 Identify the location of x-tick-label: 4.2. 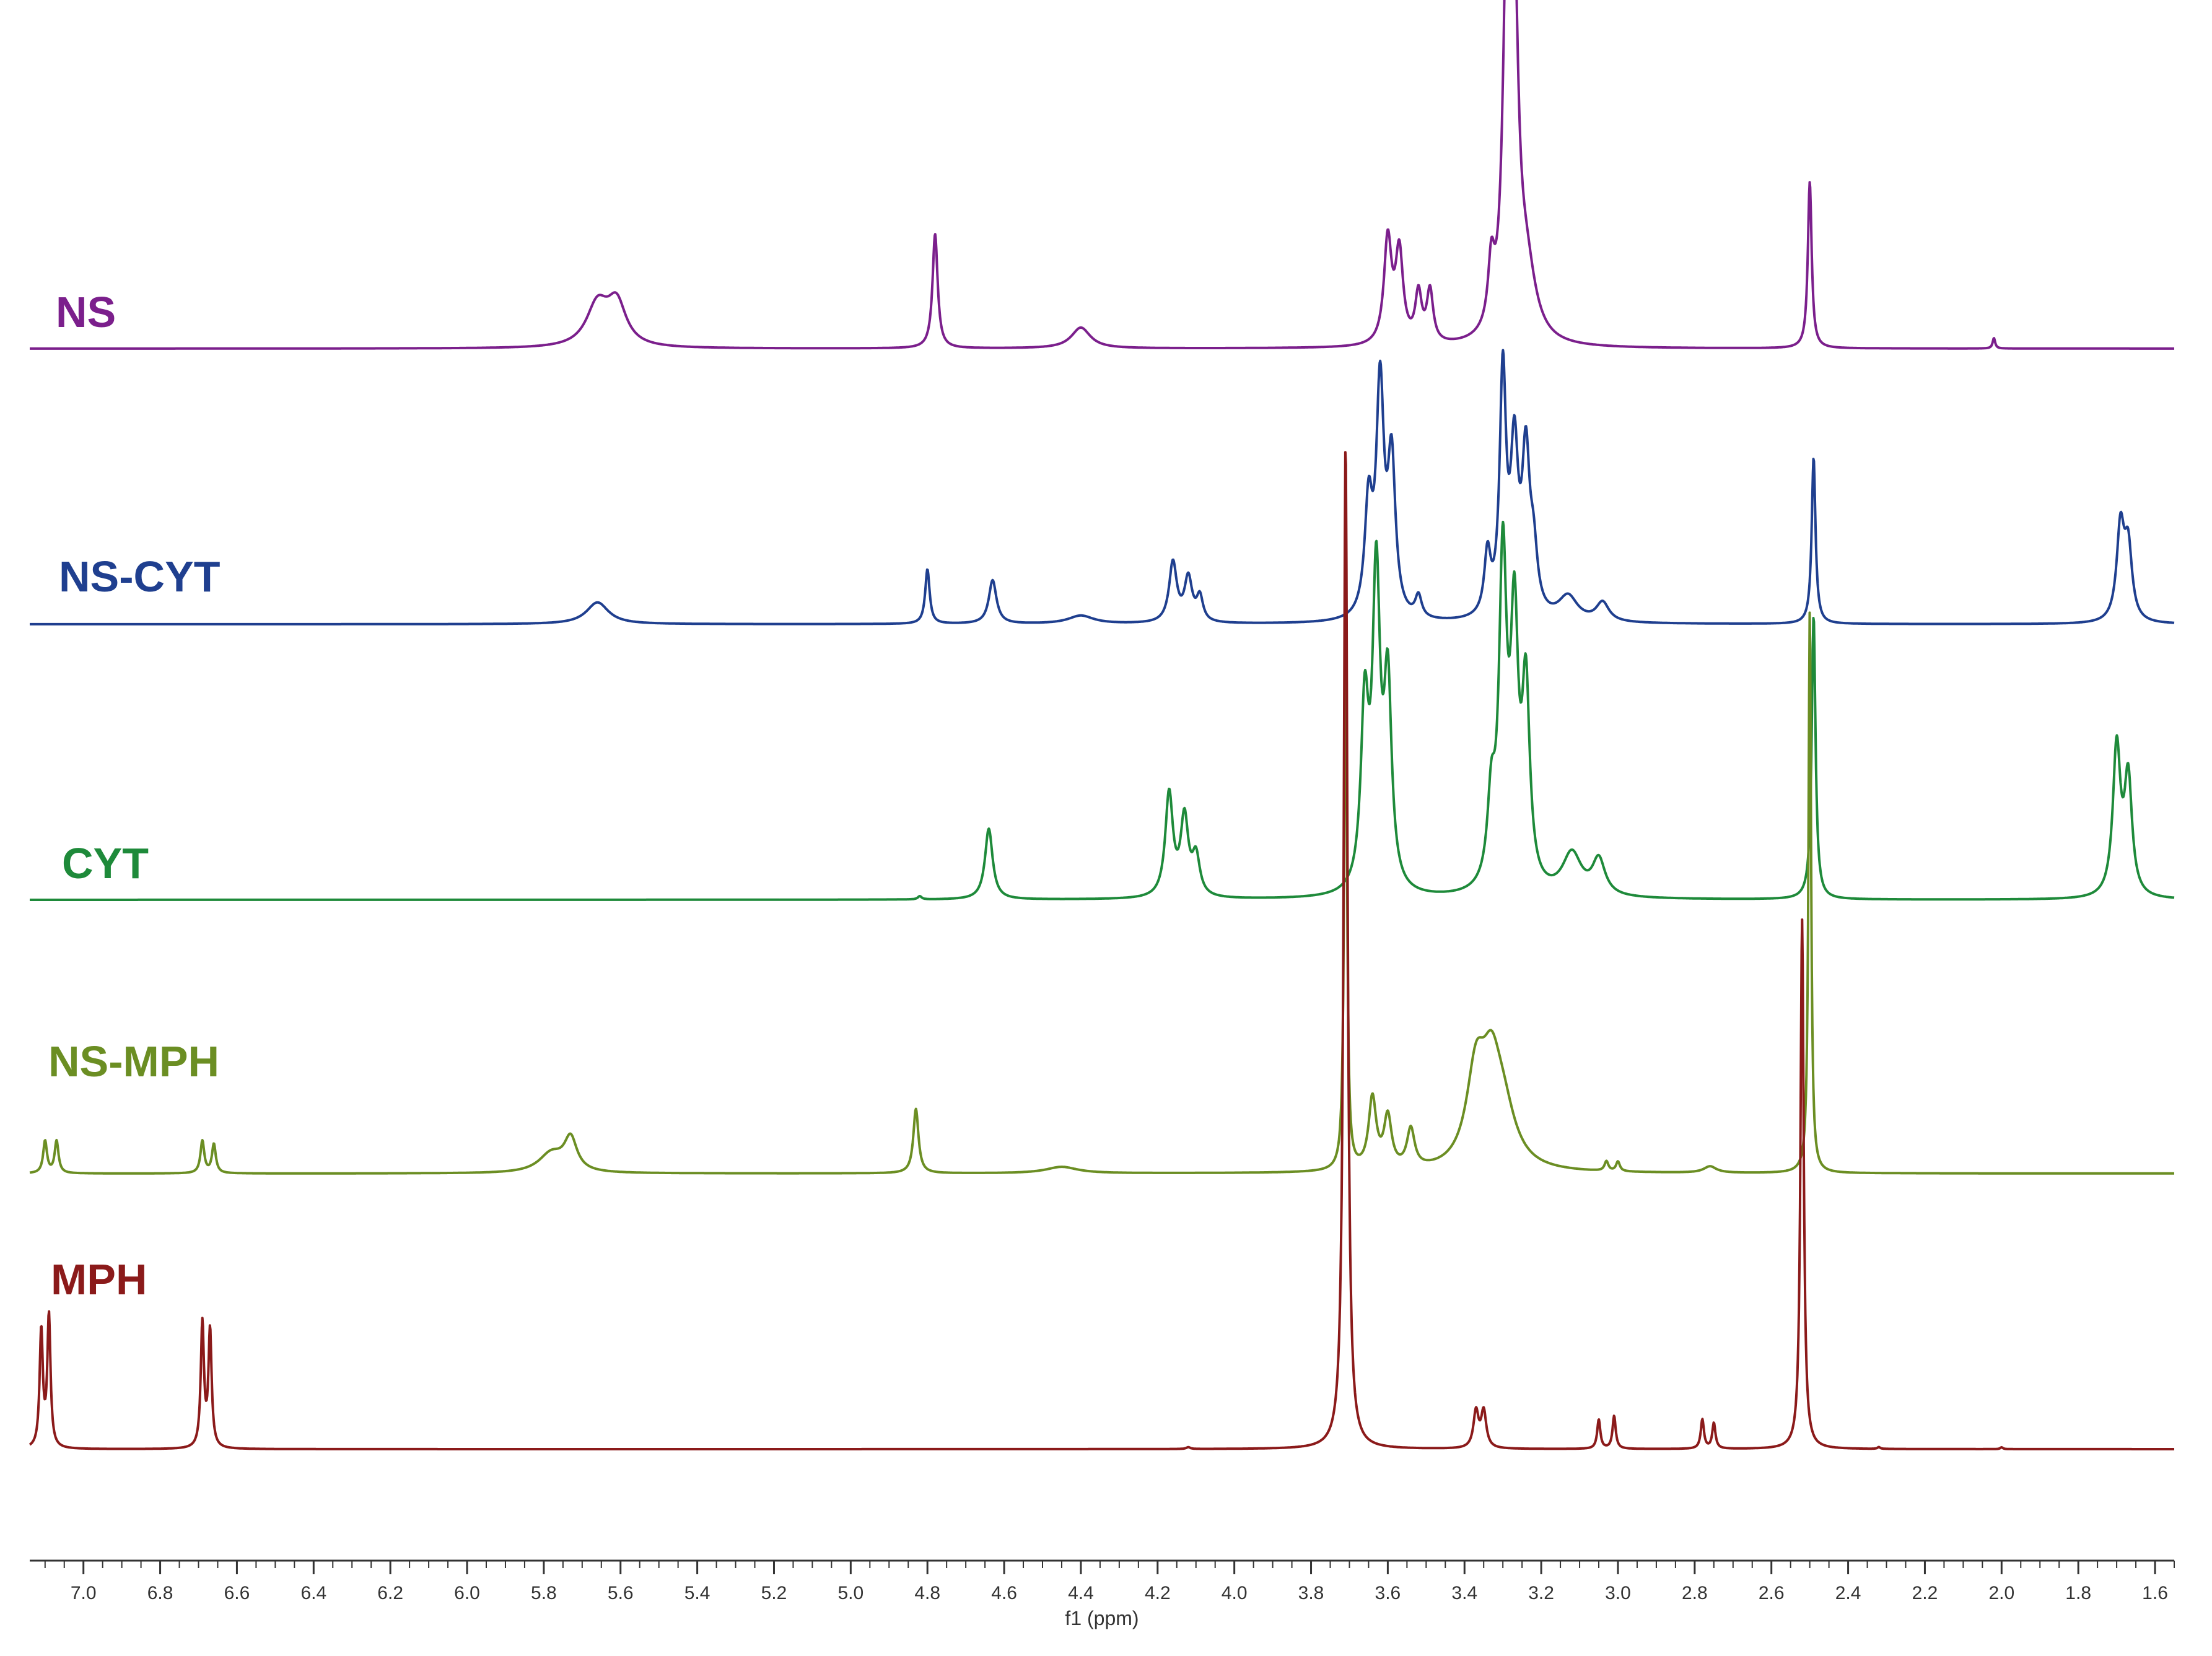
(1158, 1593).